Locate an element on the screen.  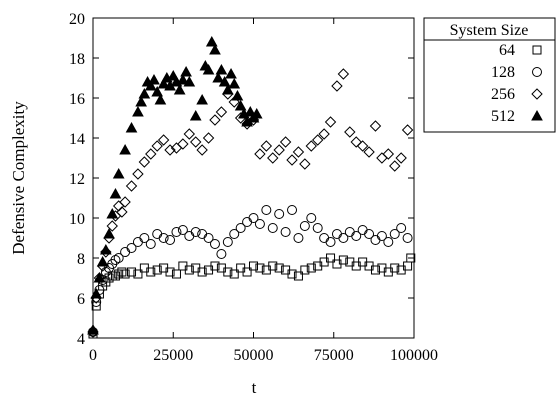
y-tick-label: 14 is located at coordinates (77, 139).